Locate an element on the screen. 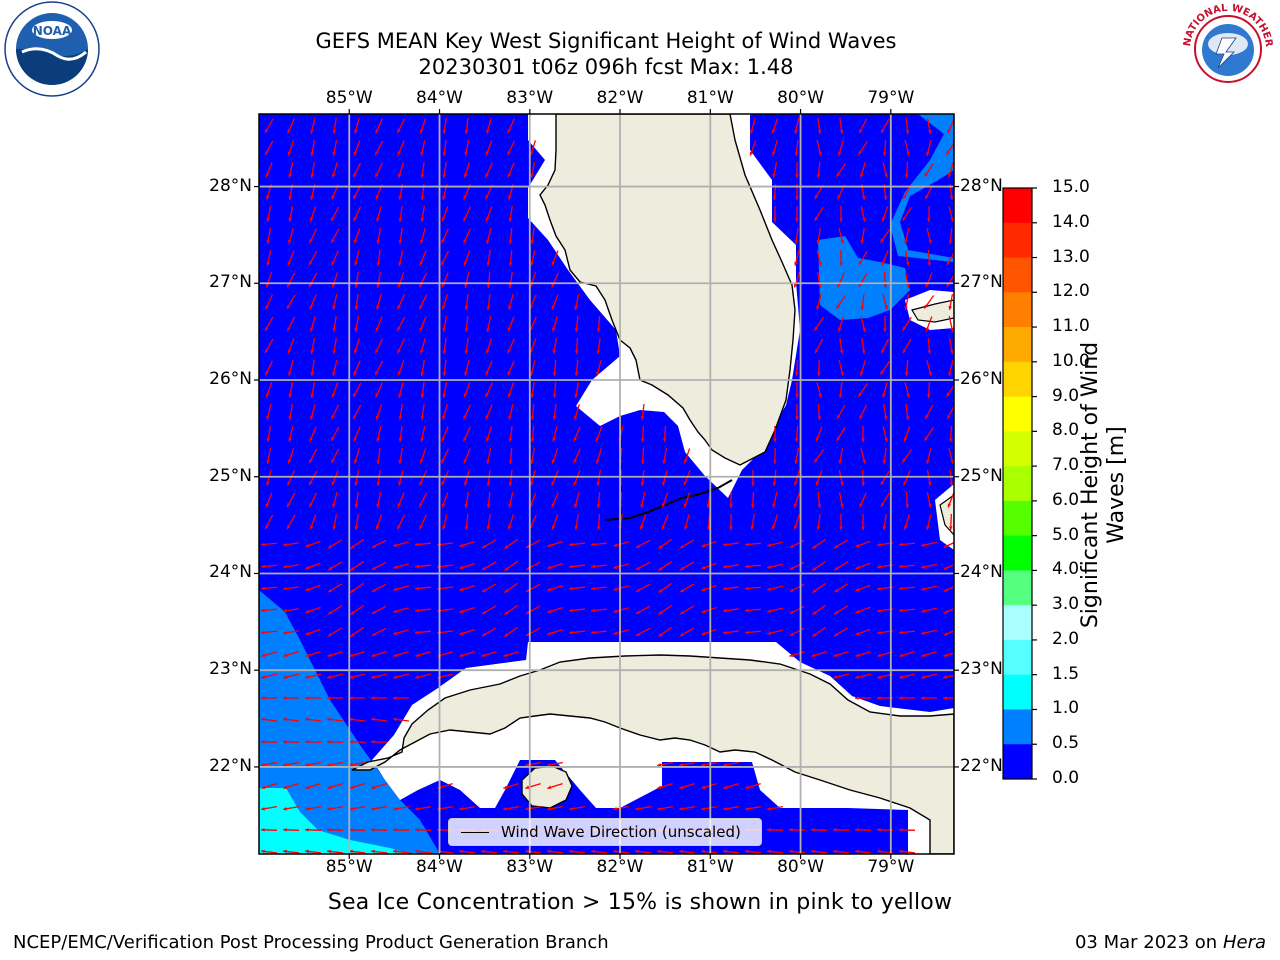  lon-label-bottom: 83°W is located at coordinates (530, 867).